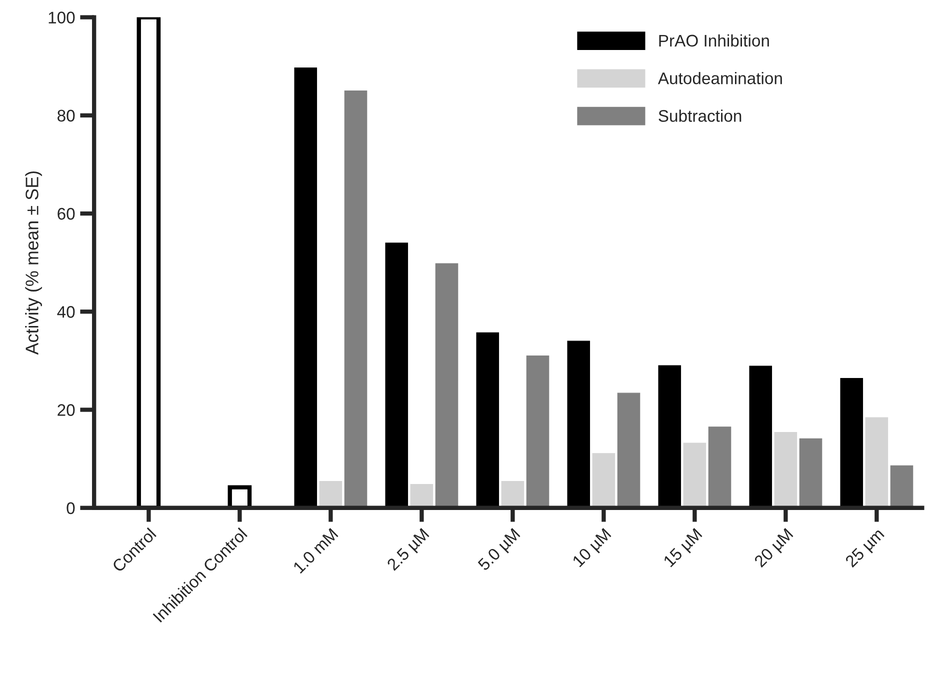  What do you see at coordinates (500, 551) in the screenshot?
I see `x-tick-label: 5.0 µM` at bounding box center [500, 551].